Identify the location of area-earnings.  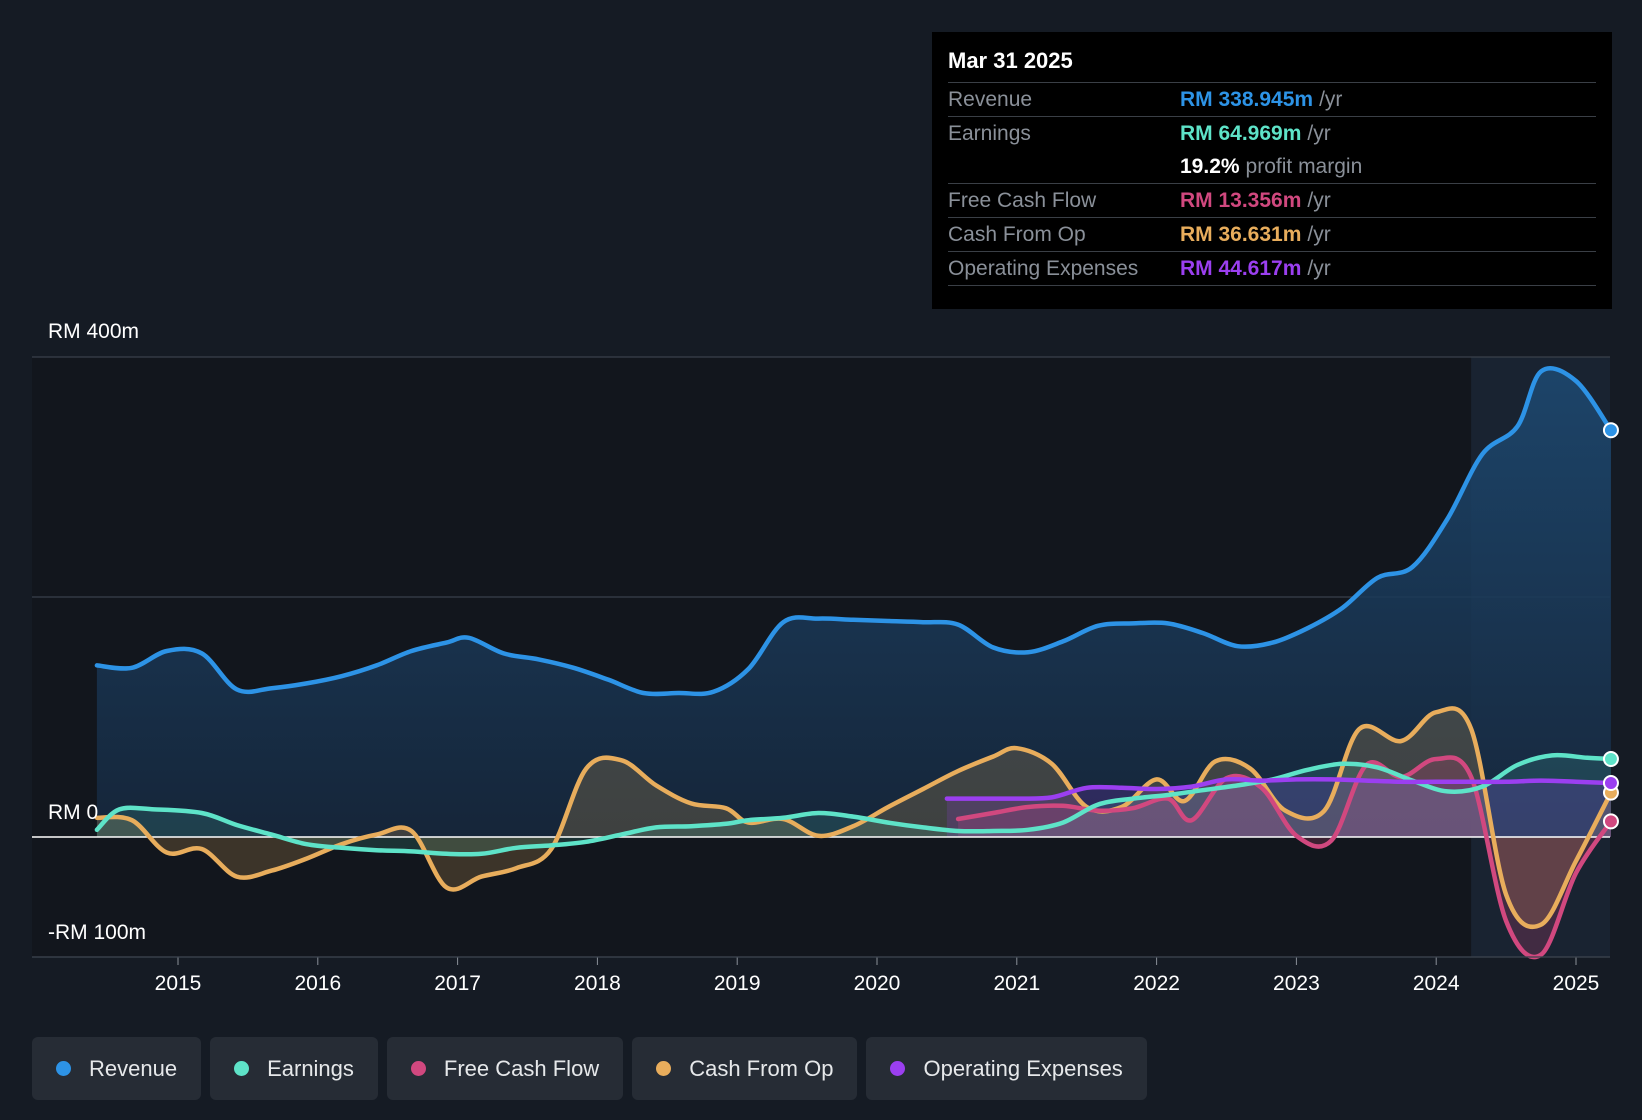
(853, 805).